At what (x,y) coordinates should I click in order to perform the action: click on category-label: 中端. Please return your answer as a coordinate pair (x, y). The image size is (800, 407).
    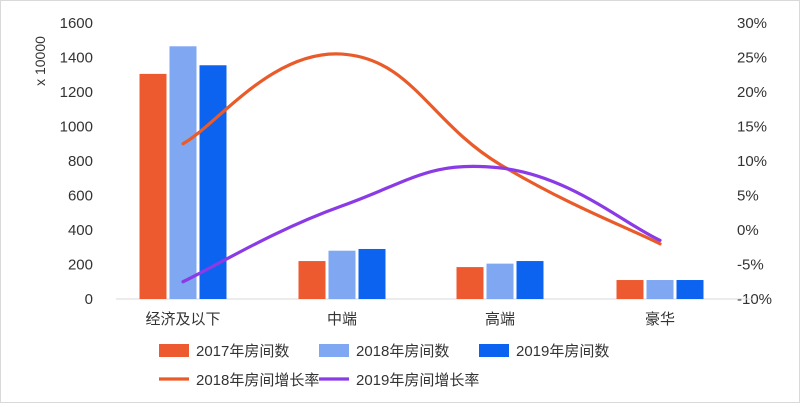
    Looking at the image, I should click on (342, 319).